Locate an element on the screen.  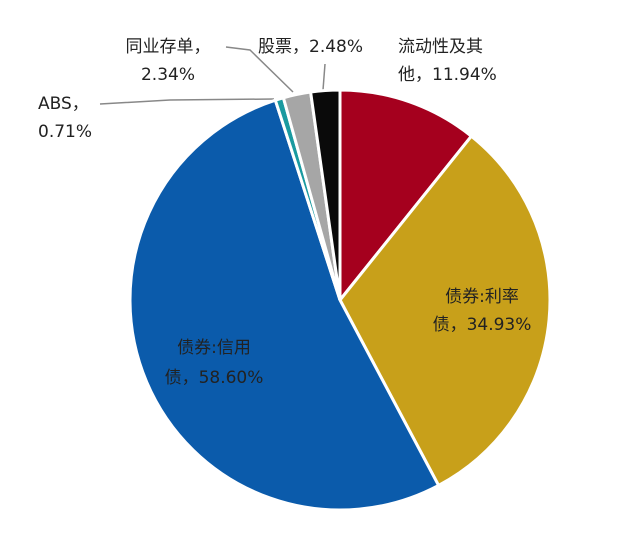
slice-label: 股票，2.48% is located at coordinates (310, 47).